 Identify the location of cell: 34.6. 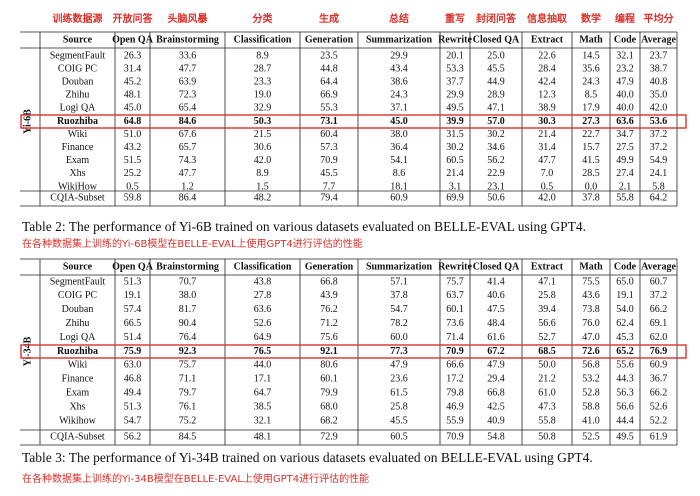
(496, 147).